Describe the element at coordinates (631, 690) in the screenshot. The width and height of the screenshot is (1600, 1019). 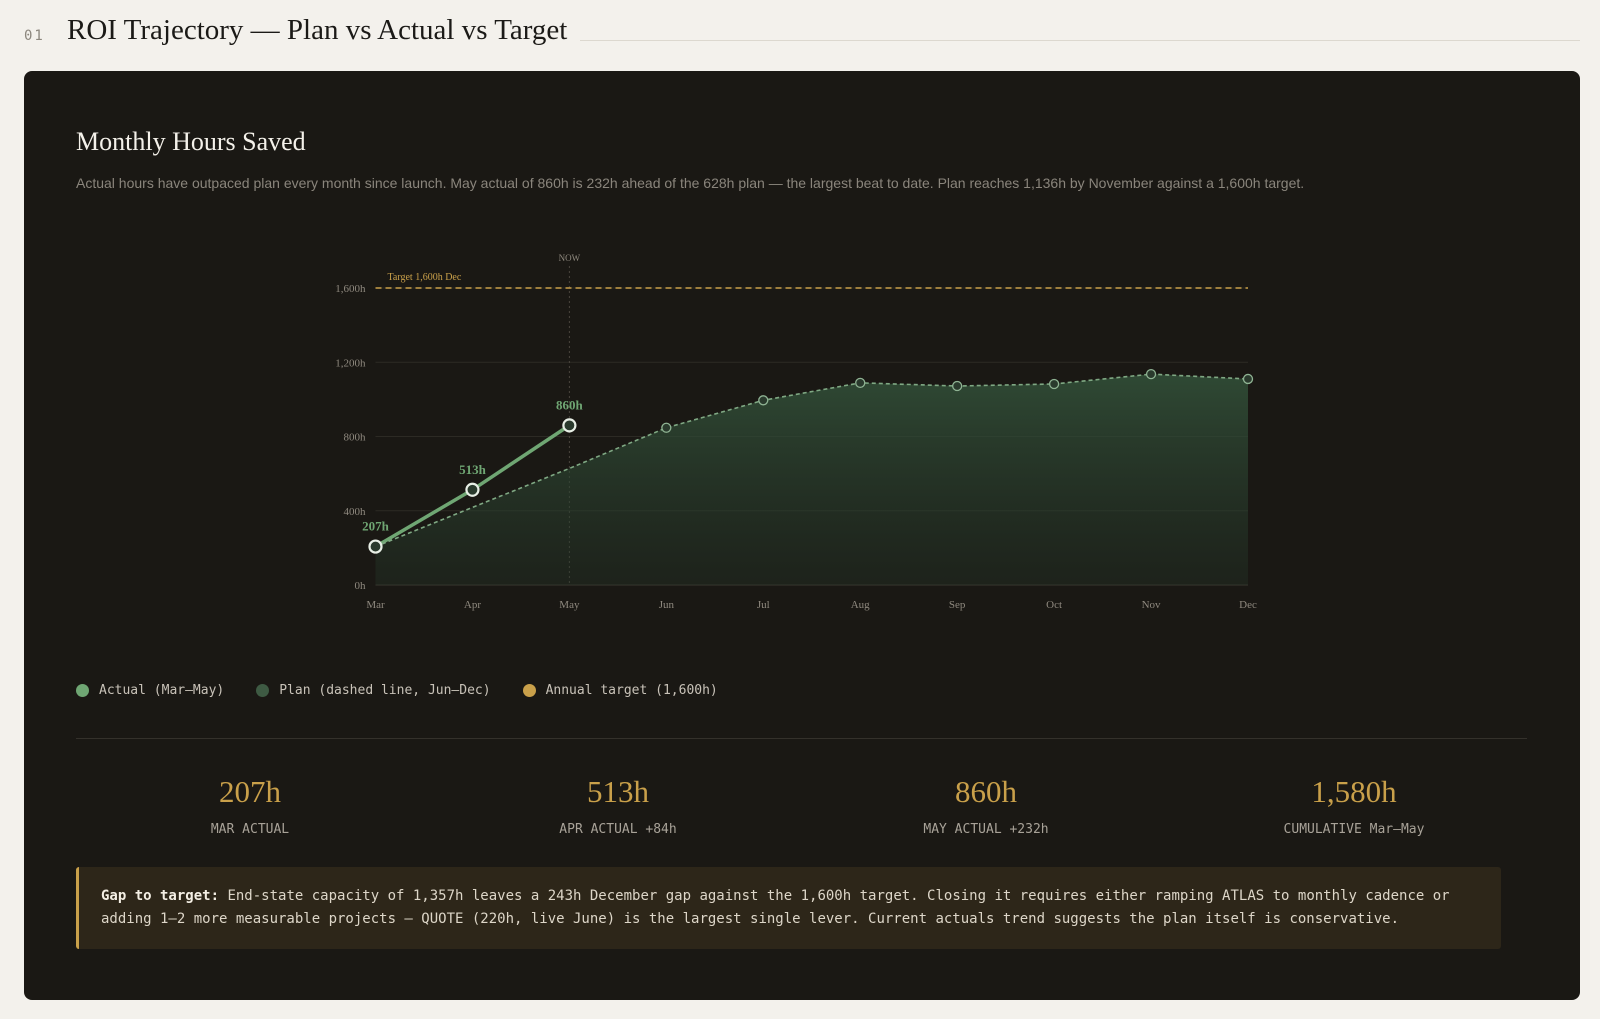
I see `legend-label: Annual target (1,600h)` at that location.